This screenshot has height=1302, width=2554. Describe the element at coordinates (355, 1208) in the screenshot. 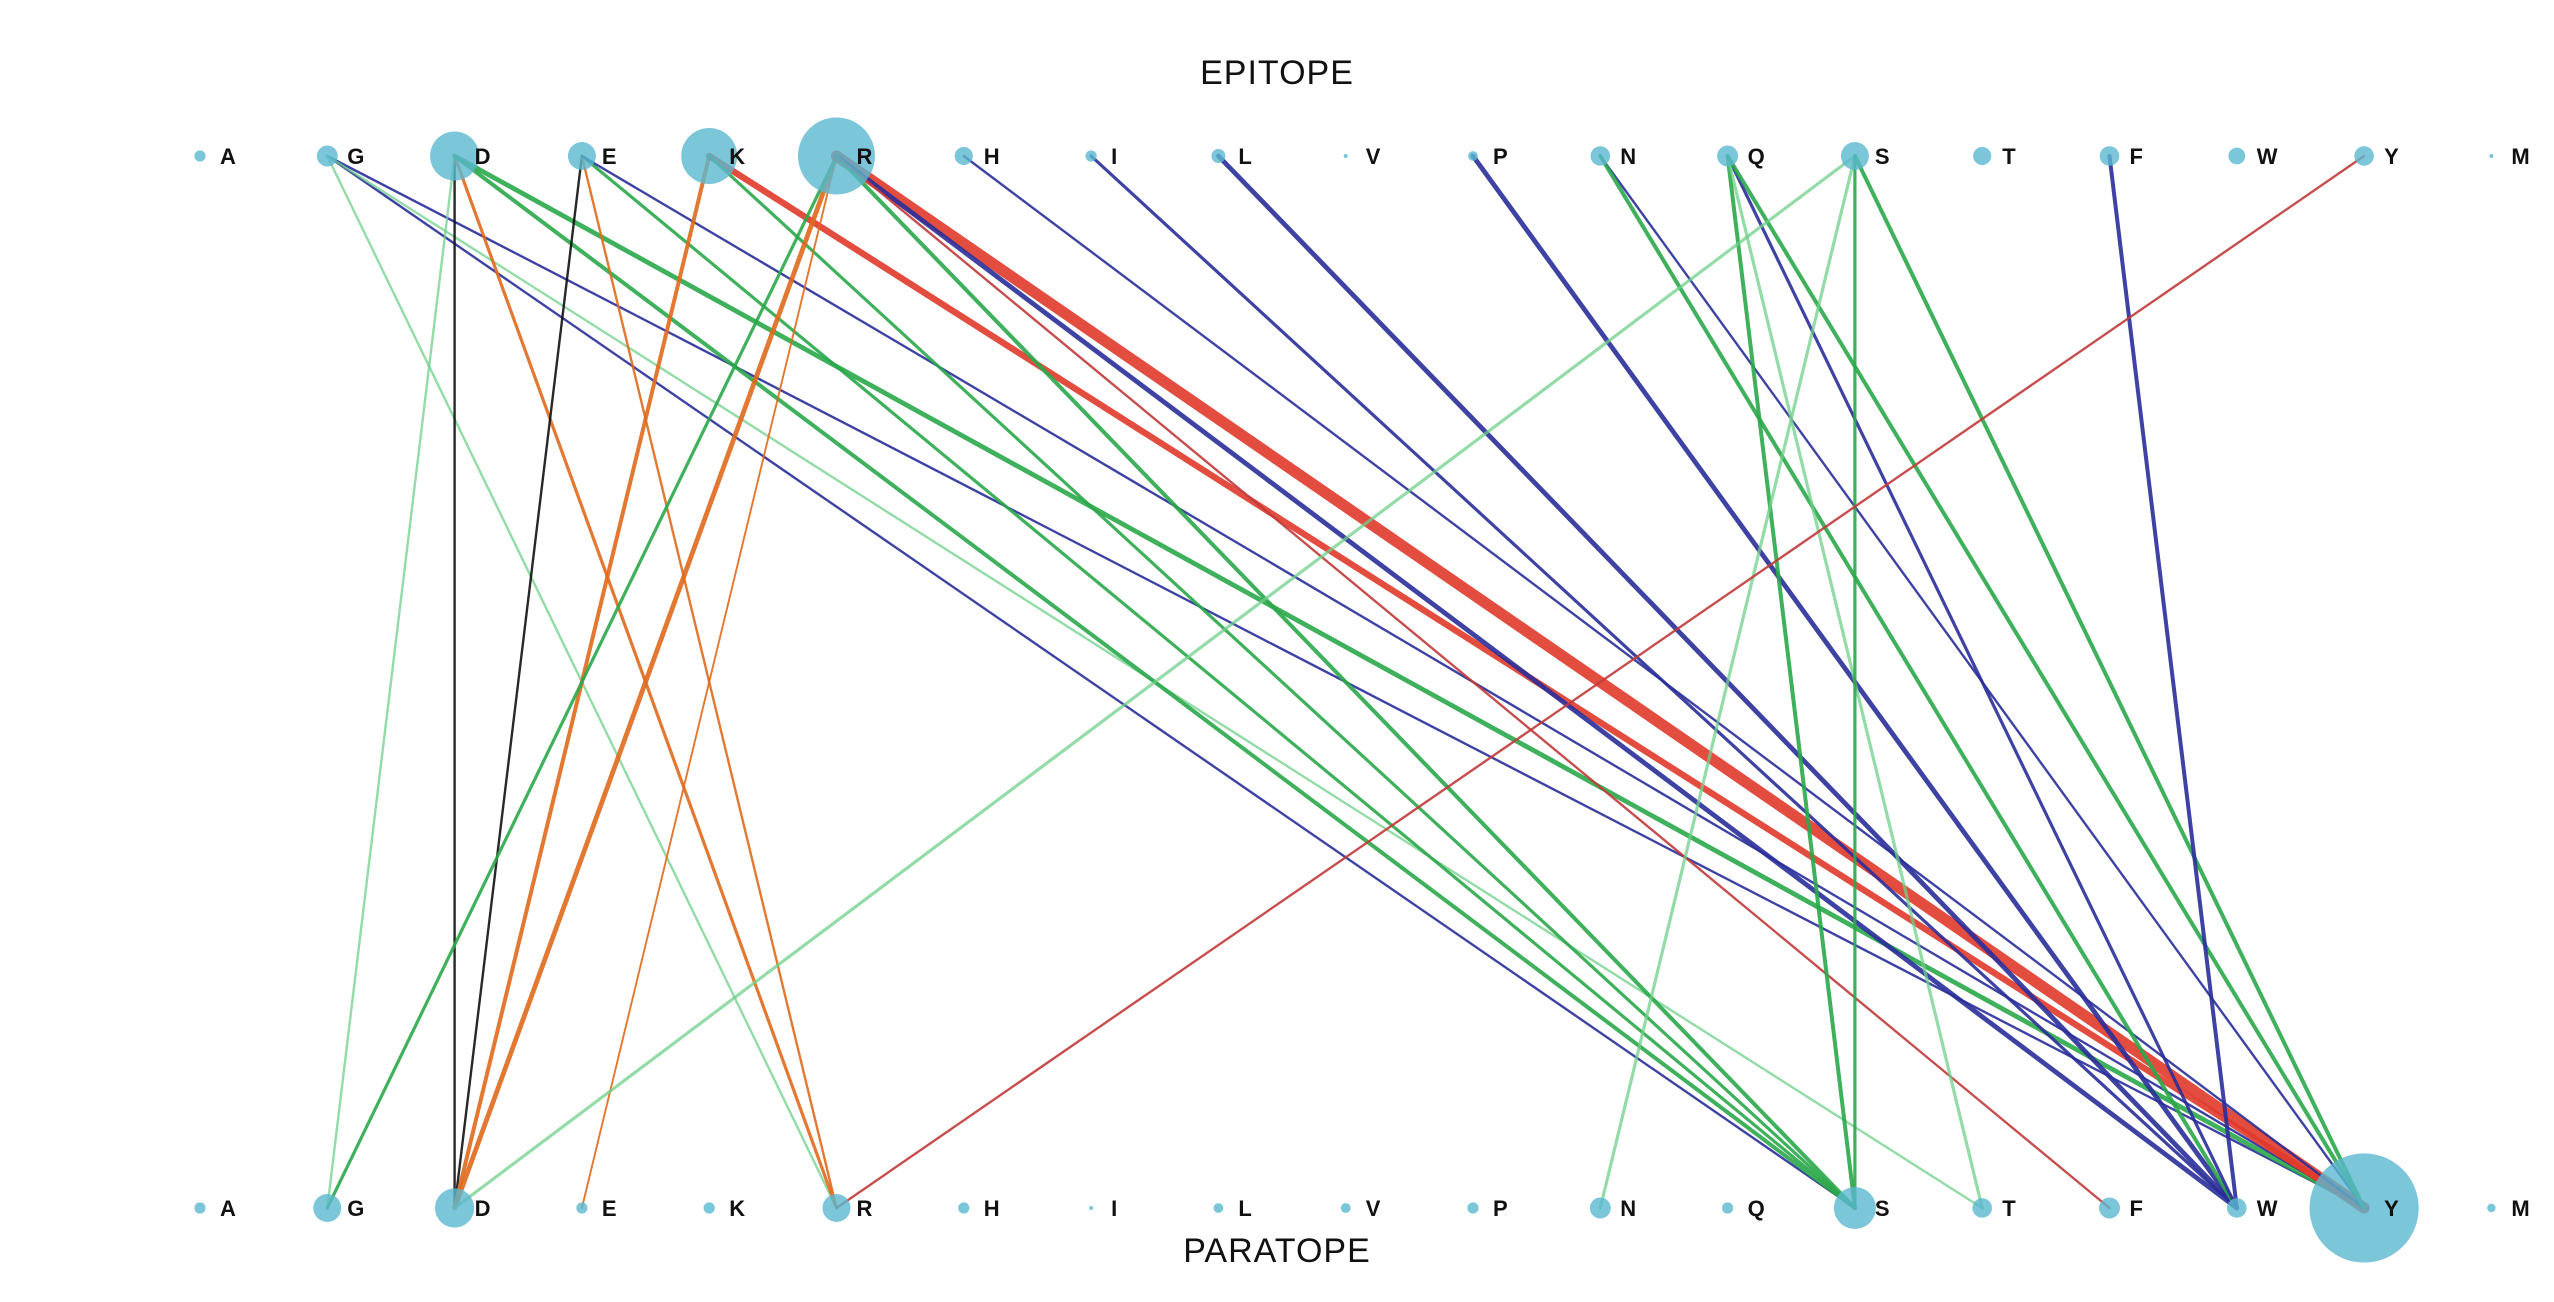

I see `paratope-label-g: G` at that location.